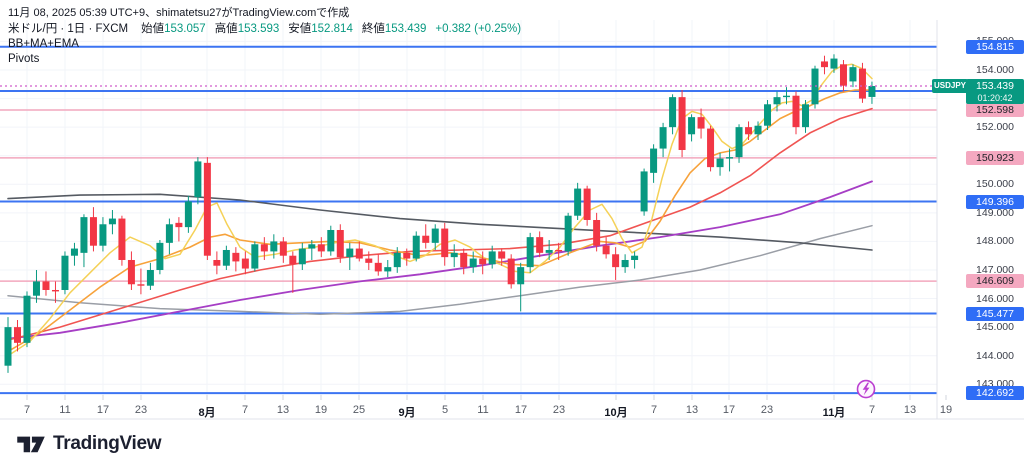 This screenshot has height=465, width=1024. I want to click on price-axis-label: 147.000, so click(995, 269).